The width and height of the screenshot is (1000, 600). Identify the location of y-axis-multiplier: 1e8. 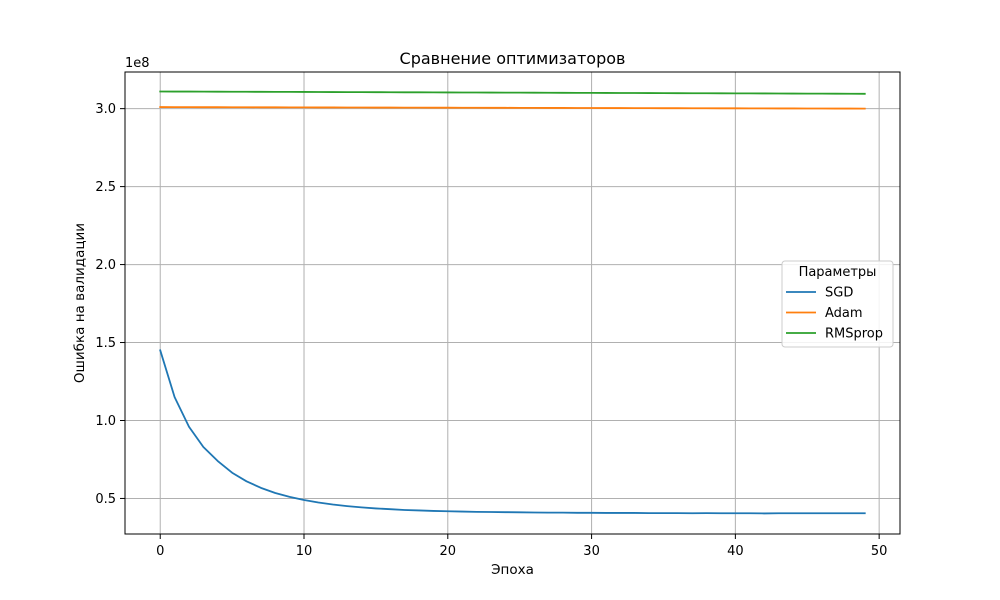
(137, 63).